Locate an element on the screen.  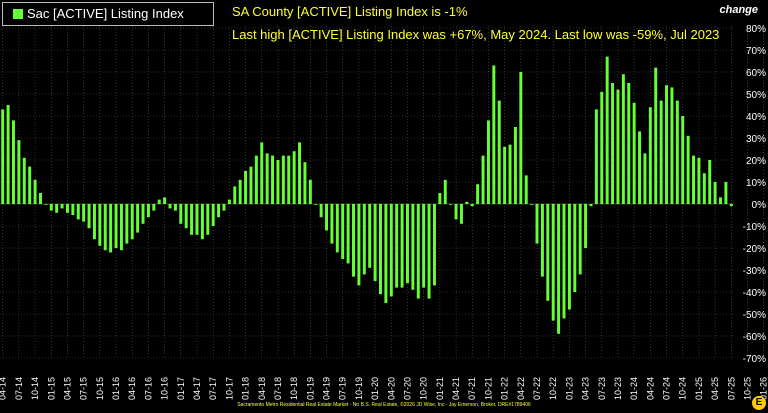
y-tick-label: 70% is located at coordinates (756, 51).